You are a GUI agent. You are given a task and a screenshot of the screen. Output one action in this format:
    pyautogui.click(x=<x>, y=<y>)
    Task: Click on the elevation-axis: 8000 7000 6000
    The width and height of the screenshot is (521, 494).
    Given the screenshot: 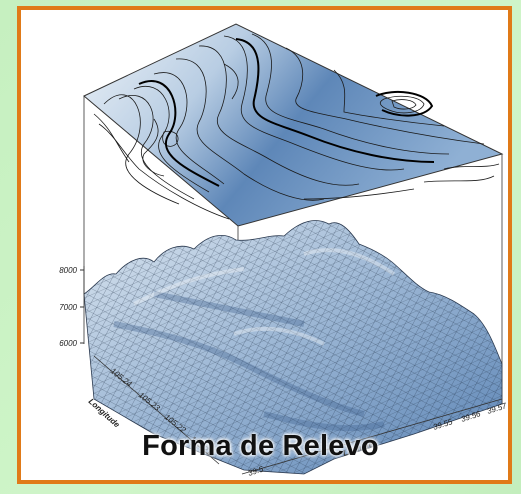 What is the action you would take?
    pyautogui.click(x=72, y=307)
    